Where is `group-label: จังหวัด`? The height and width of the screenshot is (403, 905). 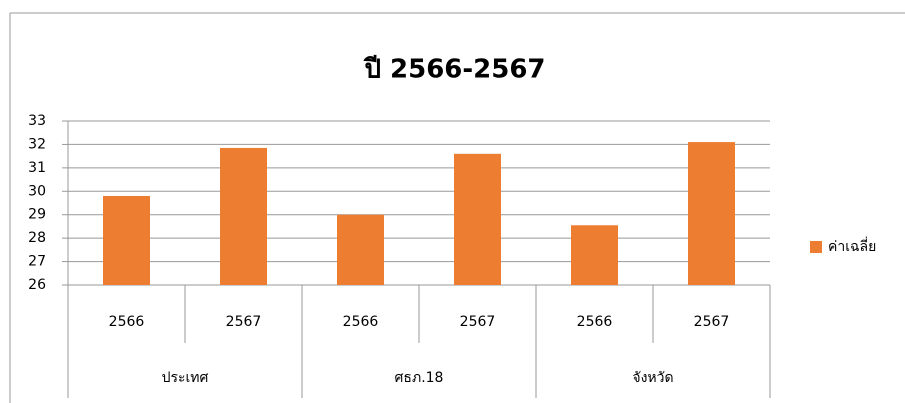
group-label: จังหวัด is located at coordinates (652, 378).